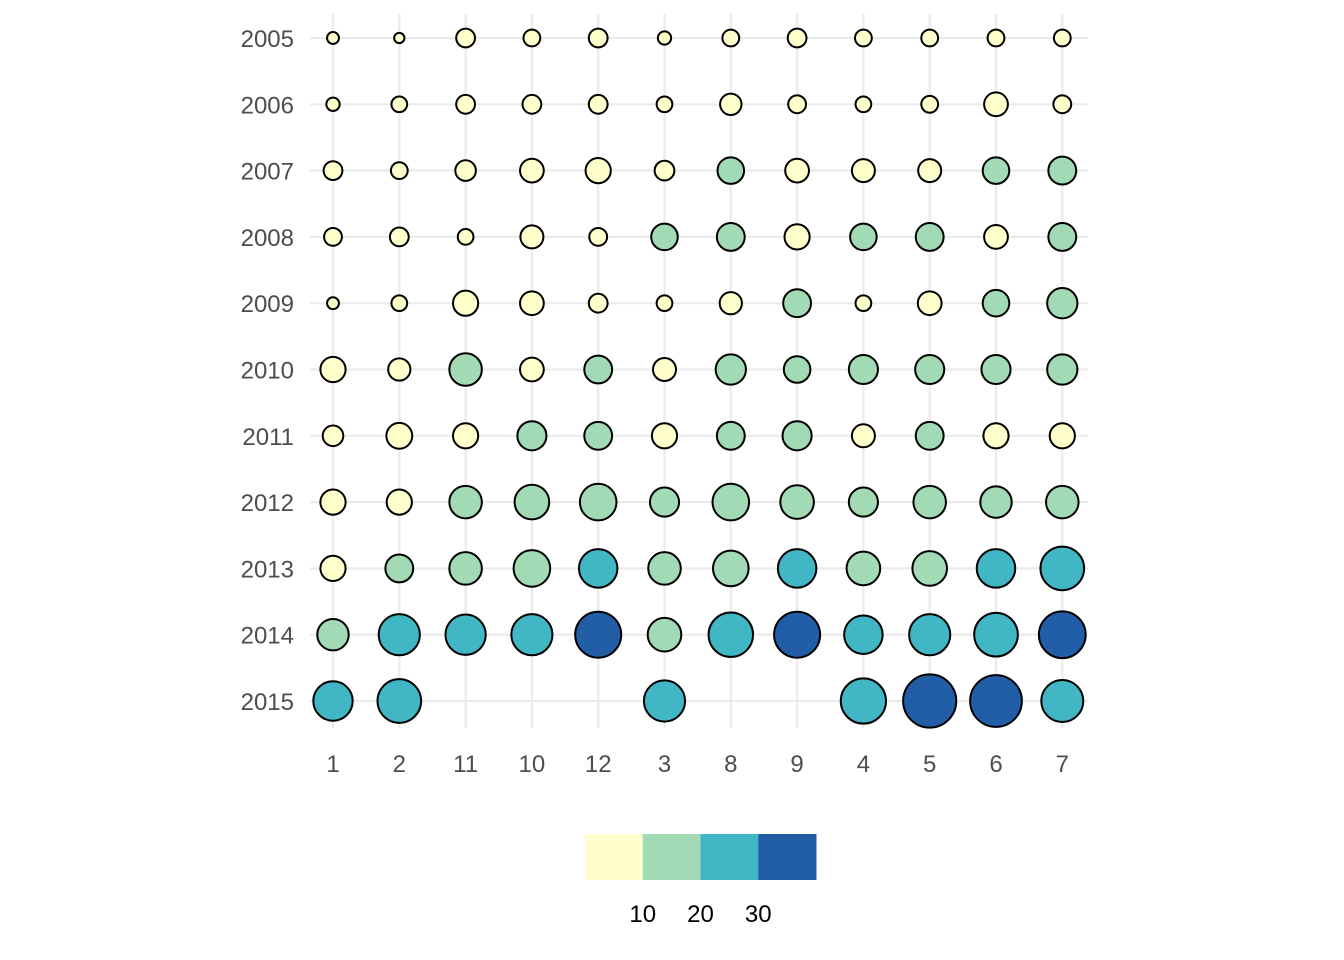 The image size is (1344, 960). I want to click on x-tick-label: 4, so click(863, 764).